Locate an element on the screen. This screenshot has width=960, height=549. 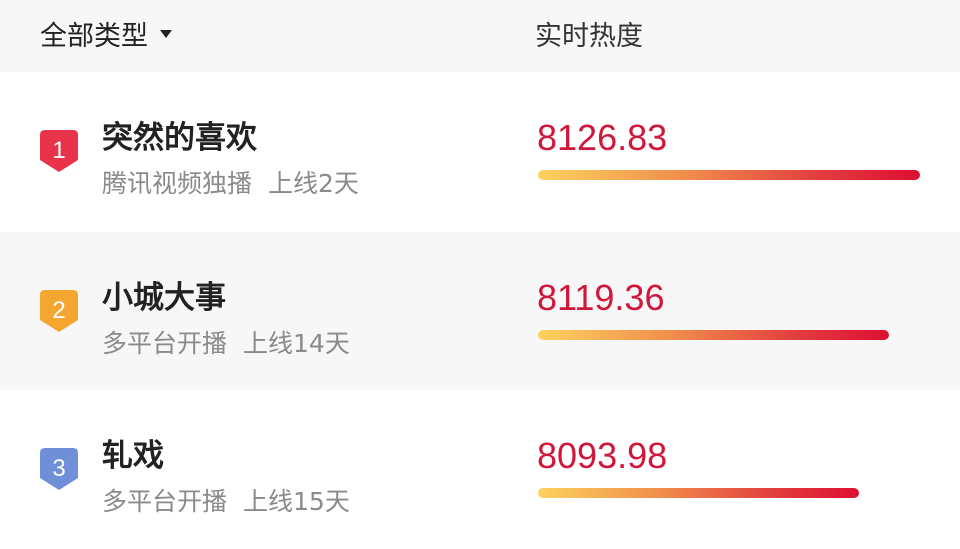
svg-text: 2 is located at coordinates (58, 310).